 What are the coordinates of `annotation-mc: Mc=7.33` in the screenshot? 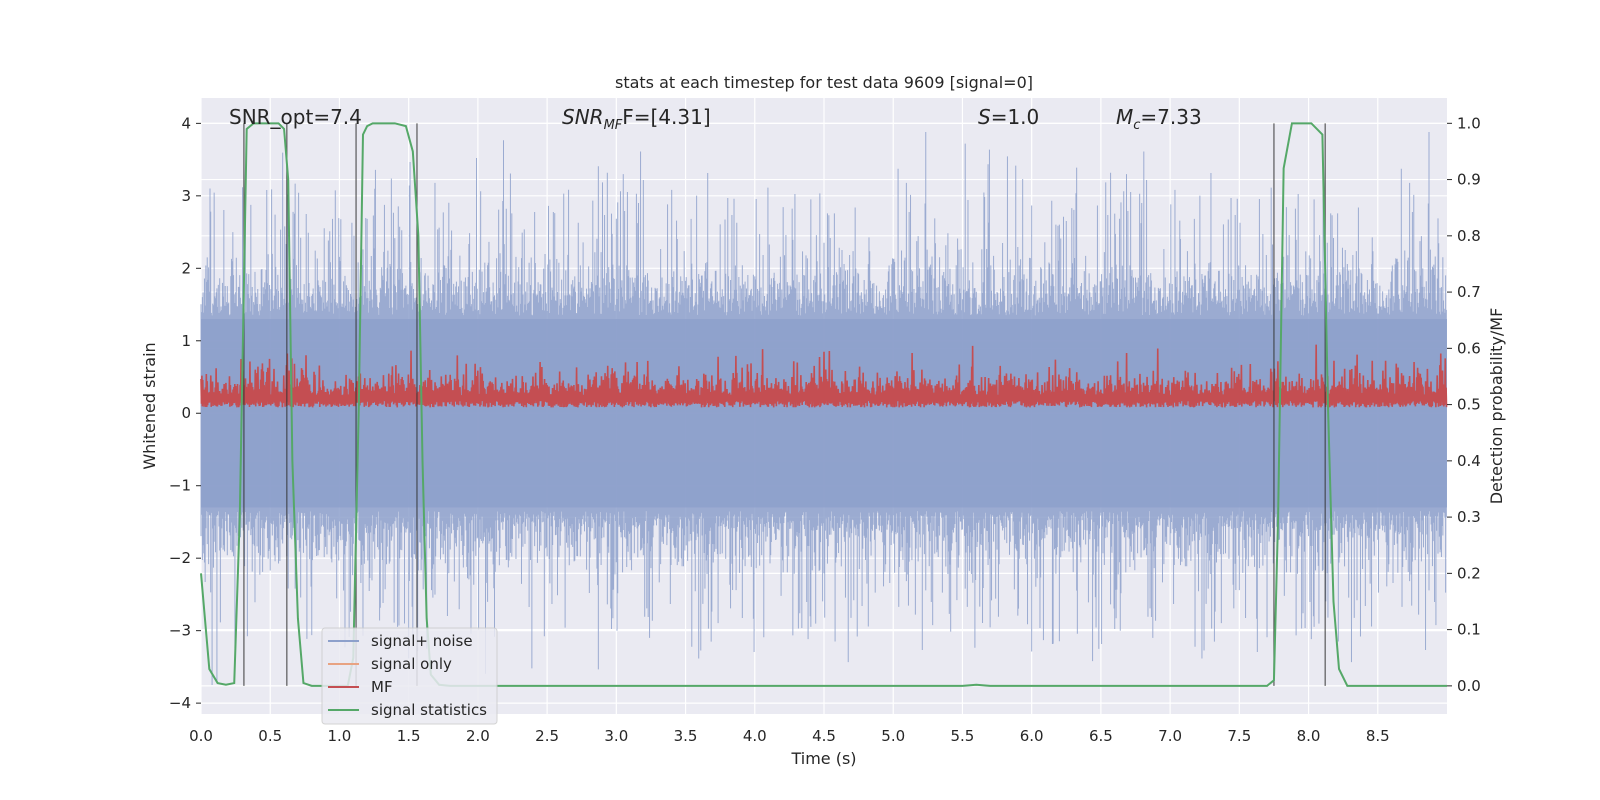 It's located at (1159, 119).